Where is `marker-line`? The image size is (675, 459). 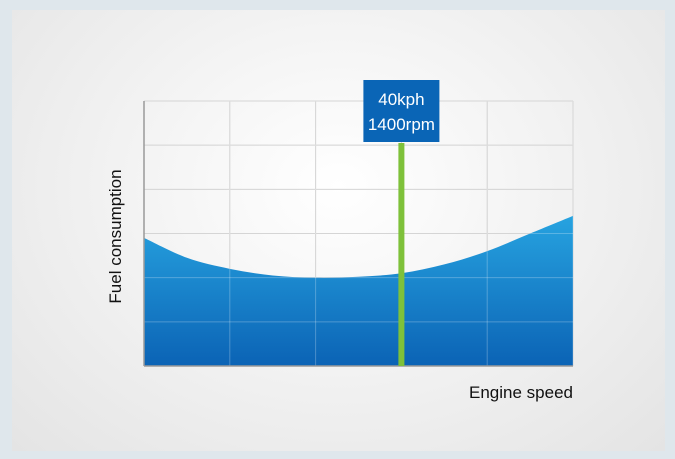 marker-line is located at coordinates (401, 254).